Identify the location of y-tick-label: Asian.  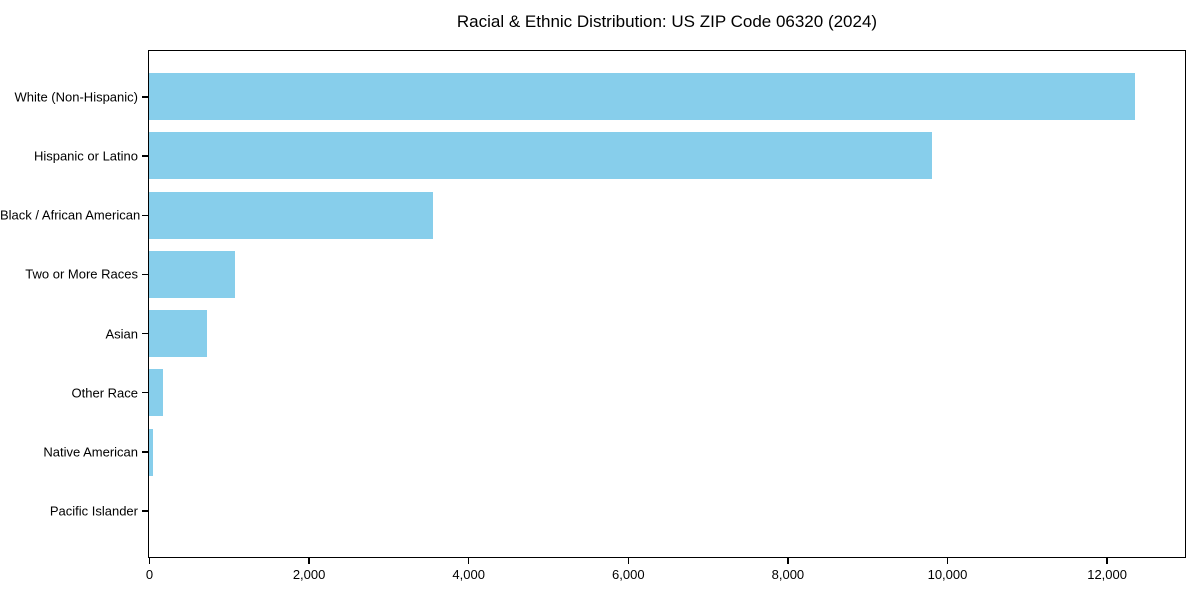
(121, 334).